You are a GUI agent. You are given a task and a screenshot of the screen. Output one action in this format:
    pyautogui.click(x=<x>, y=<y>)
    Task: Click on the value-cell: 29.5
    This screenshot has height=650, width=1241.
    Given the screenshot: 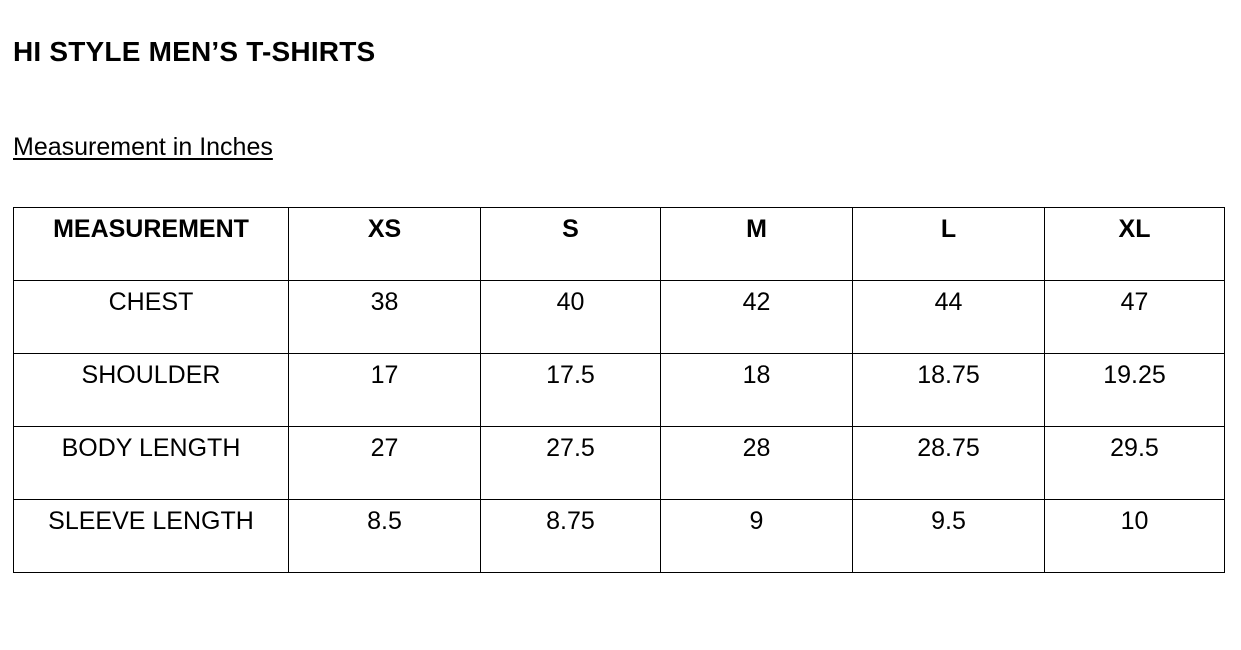 What is the action you would take?
    pyautogui.click(x=1134, y=463)
    